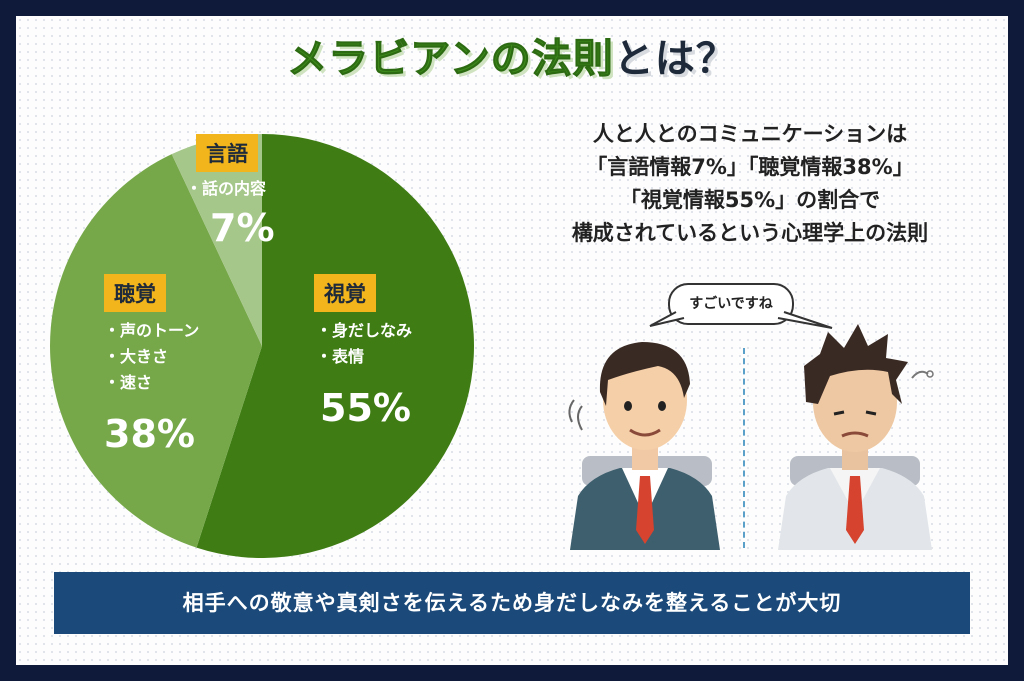  Describe the element at coordinates (242, 228) in the screenshot. I see `slice-value-verbal: 7%` at that location.